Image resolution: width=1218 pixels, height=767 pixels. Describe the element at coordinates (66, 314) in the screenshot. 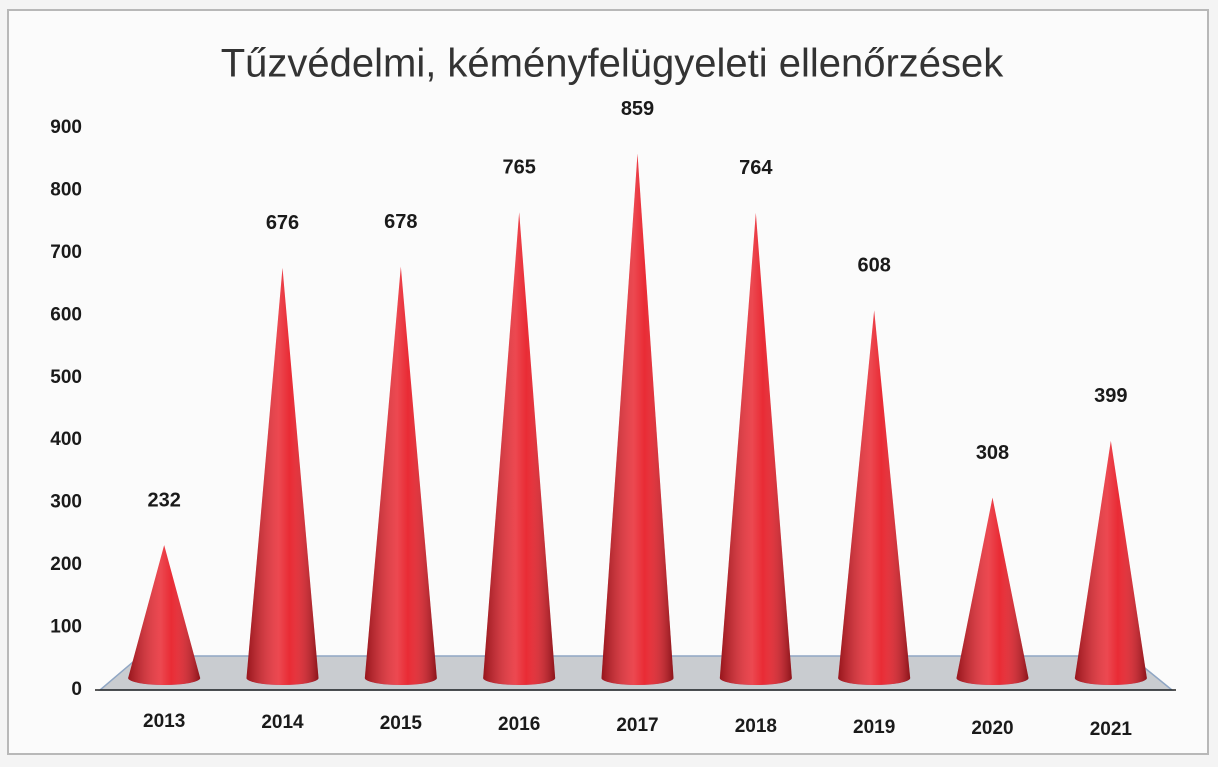

I see `y-tick-label: 600` at that location.